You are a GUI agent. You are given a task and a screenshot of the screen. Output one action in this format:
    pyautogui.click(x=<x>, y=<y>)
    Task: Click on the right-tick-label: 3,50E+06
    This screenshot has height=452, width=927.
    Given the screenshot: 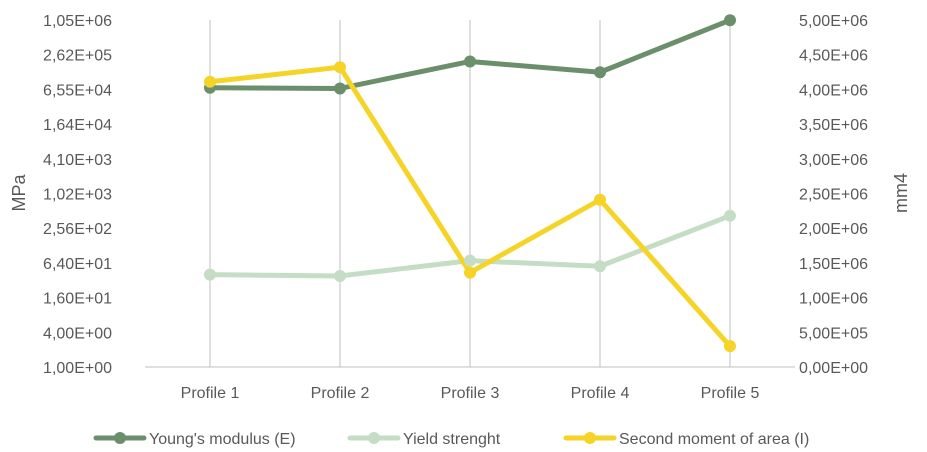 What is the action you would take?
    pyautogui.click(x=833, y=125)
    